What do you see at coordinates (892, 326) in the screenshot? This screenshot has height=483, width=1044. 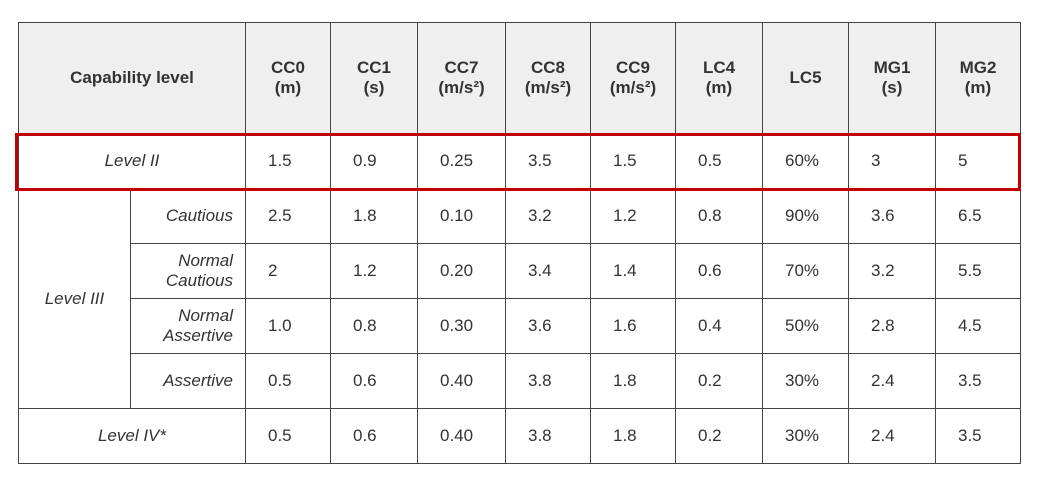 I see `value-cell: 2.8` at bounding box center [892, 326].